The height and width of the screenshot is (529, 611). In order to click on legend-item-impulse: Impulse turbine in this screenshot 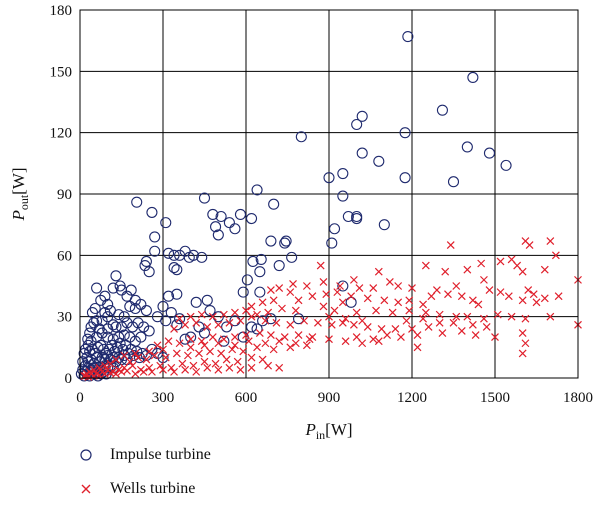, I will do `click(143, 455)`.